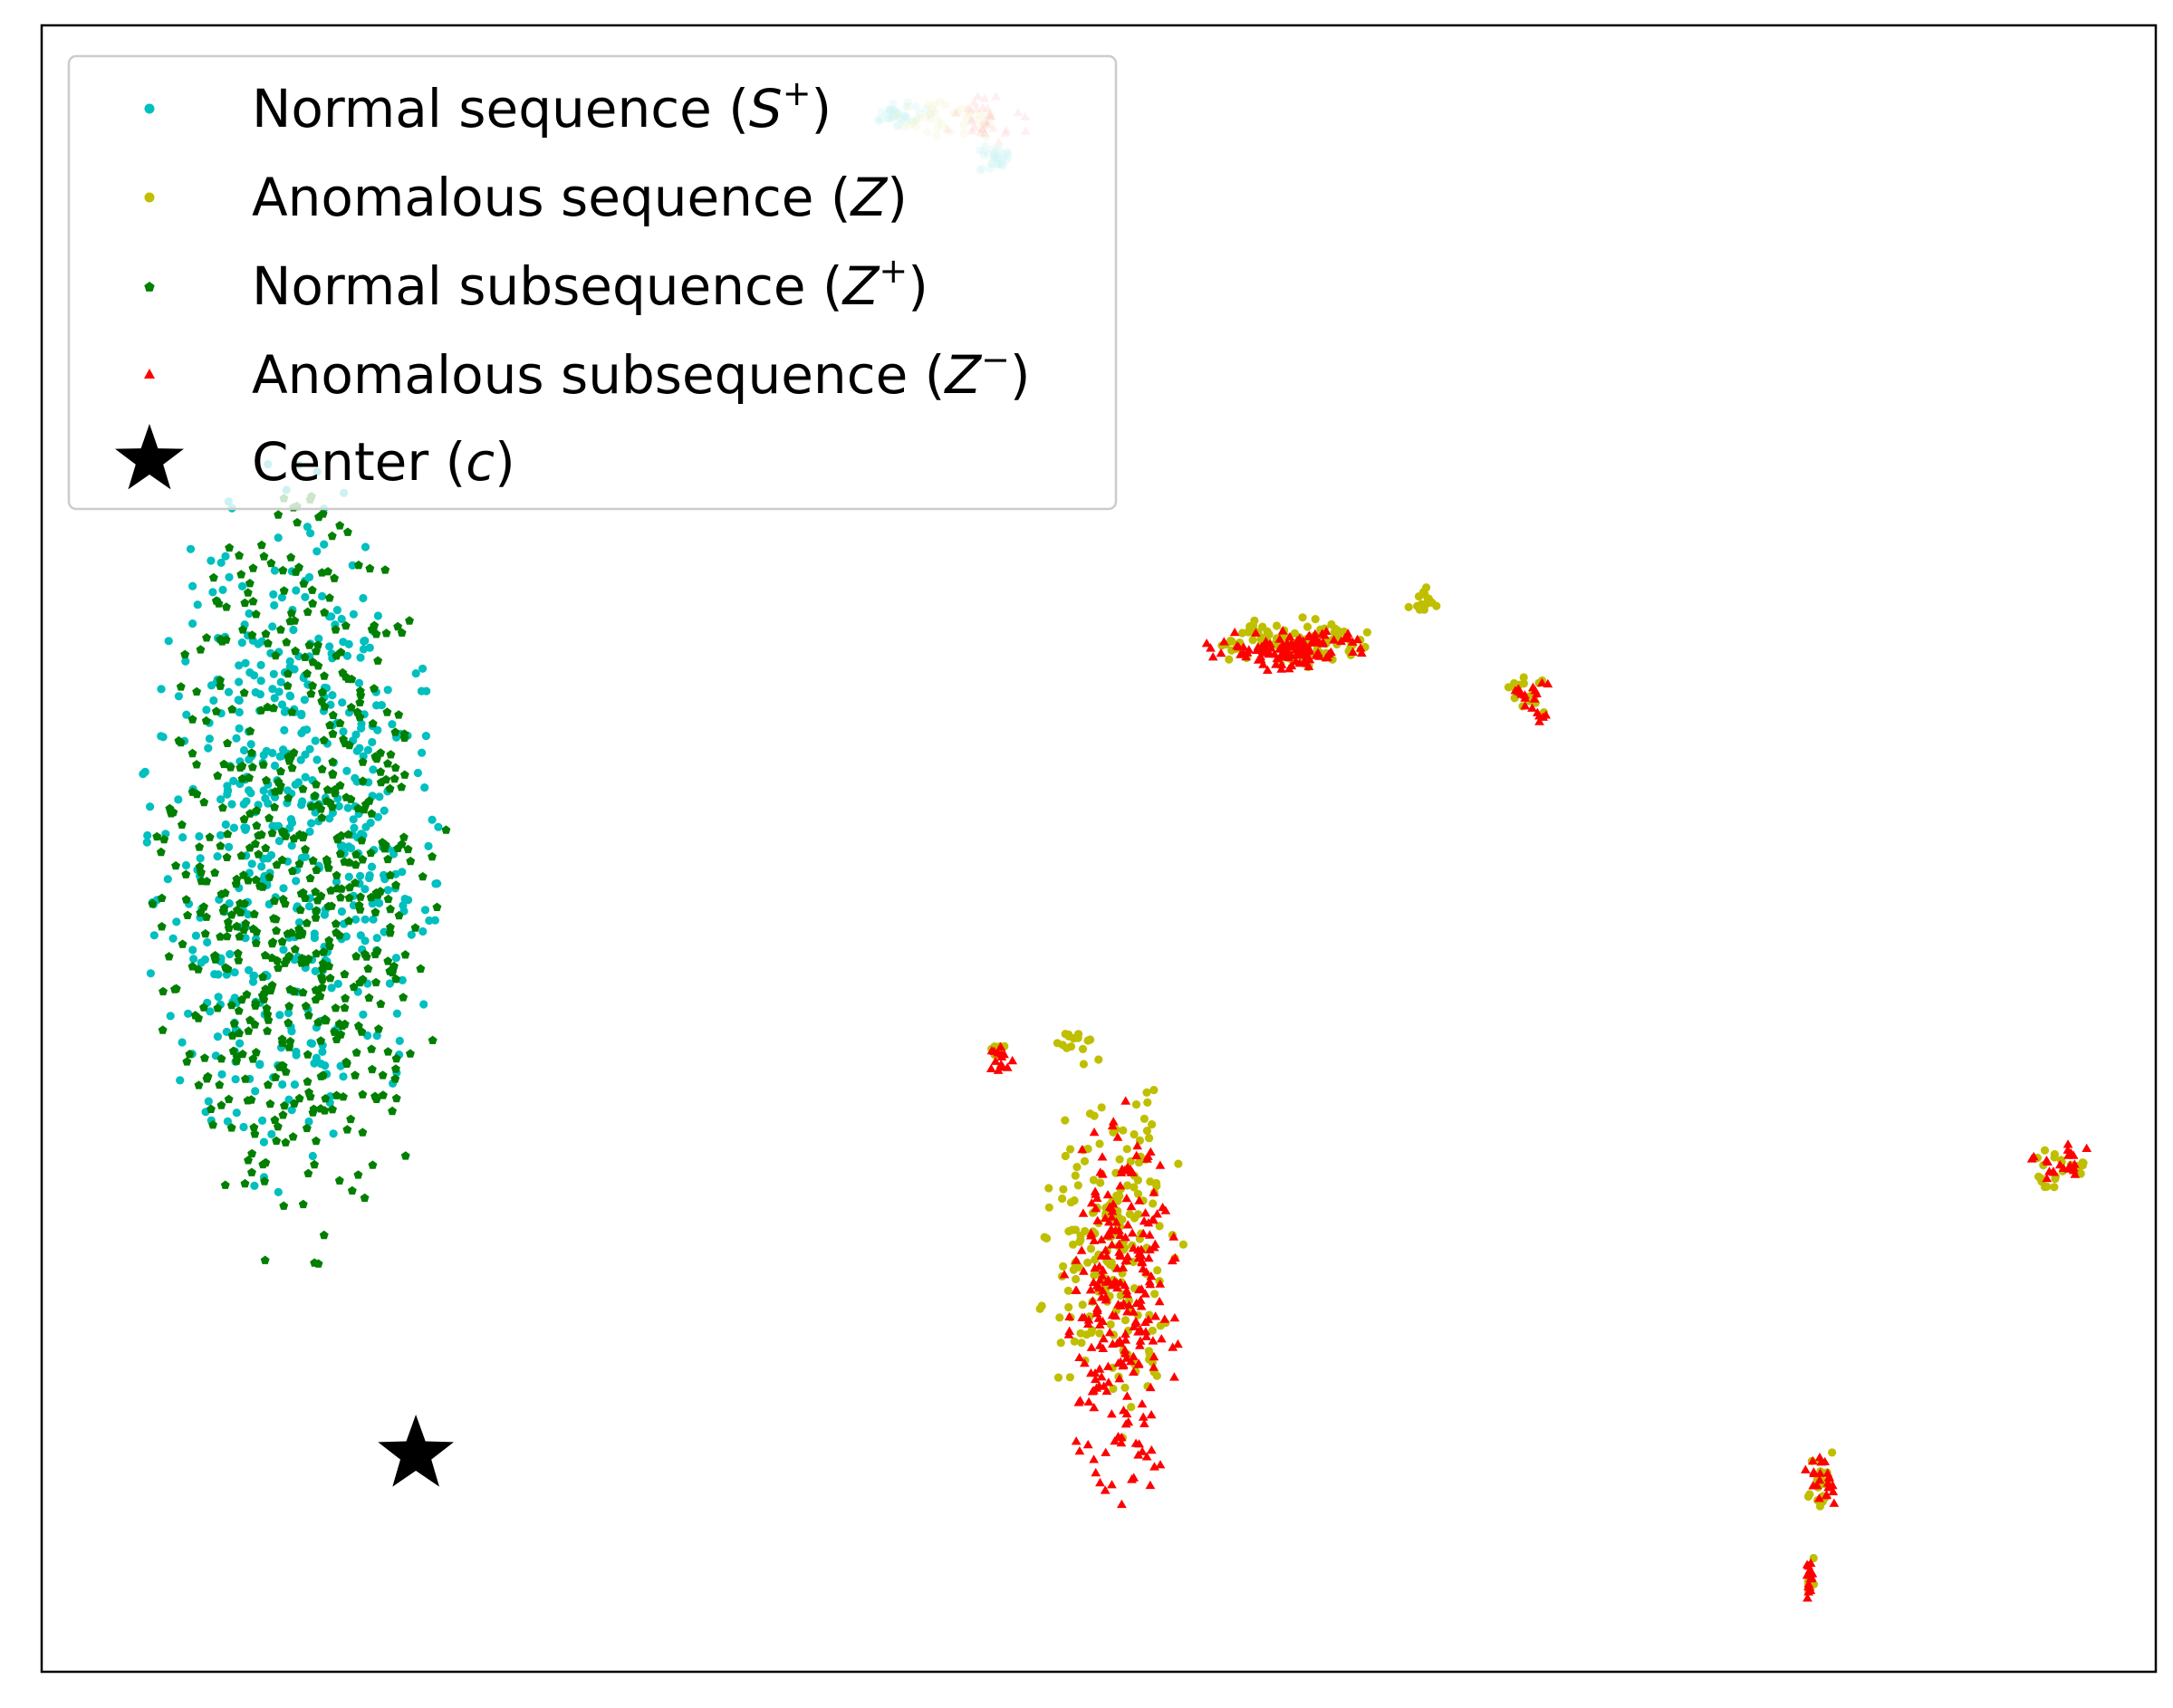  I want to click on legend-label-prefix: Anomalous sequence (, so click(552, 197).